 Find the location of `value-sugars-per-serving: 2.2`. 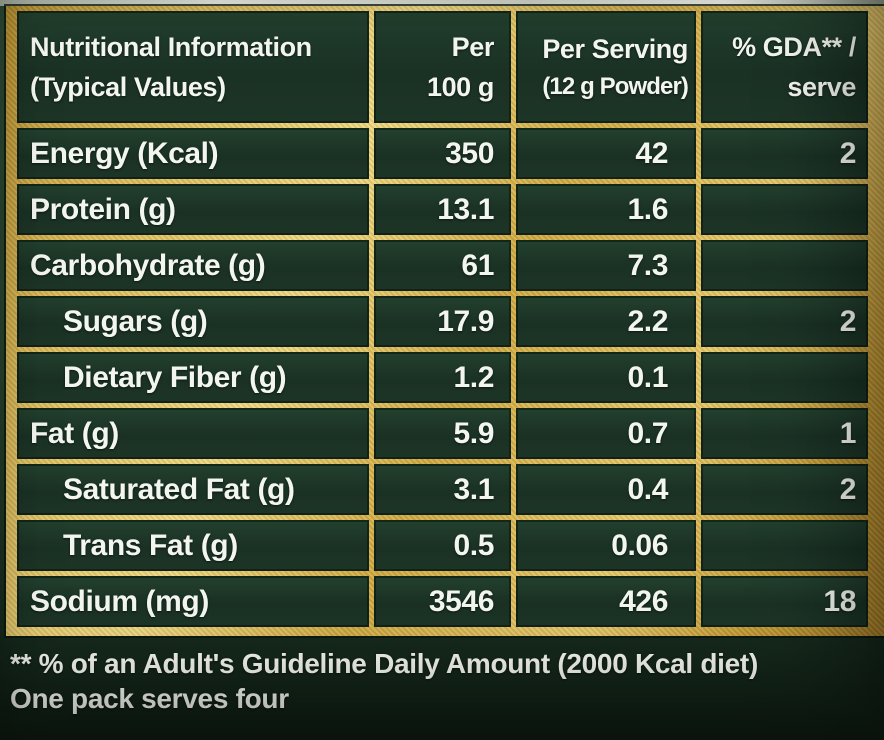

value-sugars-per-serving: 2.2 is located at coordinates (606, 321).